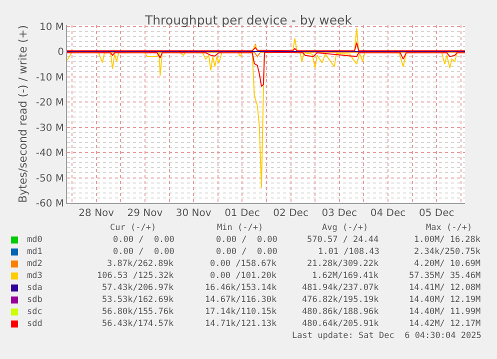 The image size is (497, 359). Describe the element at coordinates (240, 228) in the screenshot. I see `text: Min (-/+)` at that location.